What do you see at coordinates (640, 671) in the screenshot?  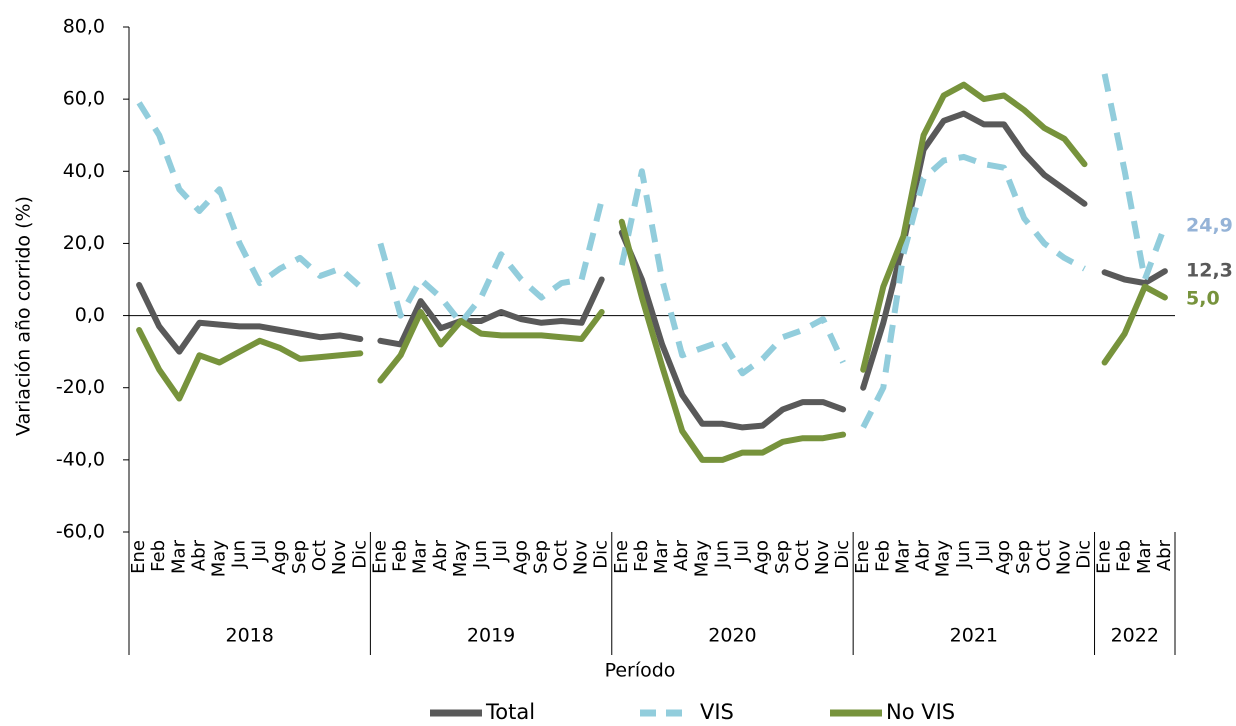 I see `x-axis-title: Período` at bounding box center [640, 671].